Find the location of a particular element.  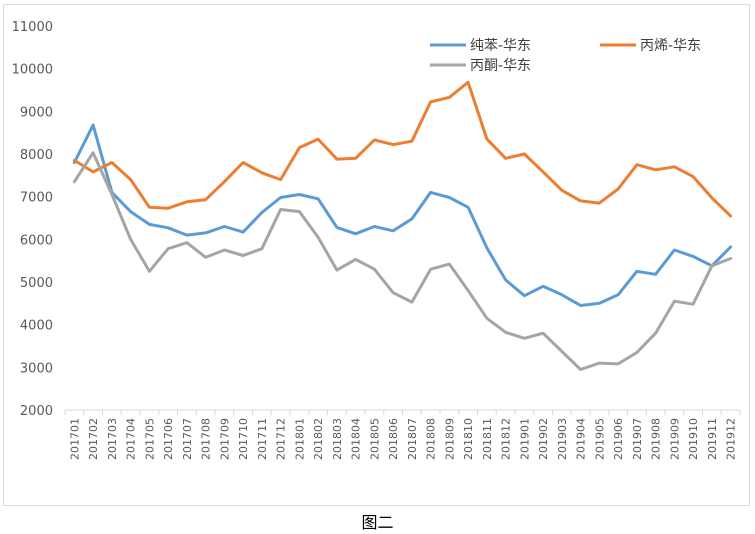

y-tick-label: 11000 is located at coordinates (32, 27).